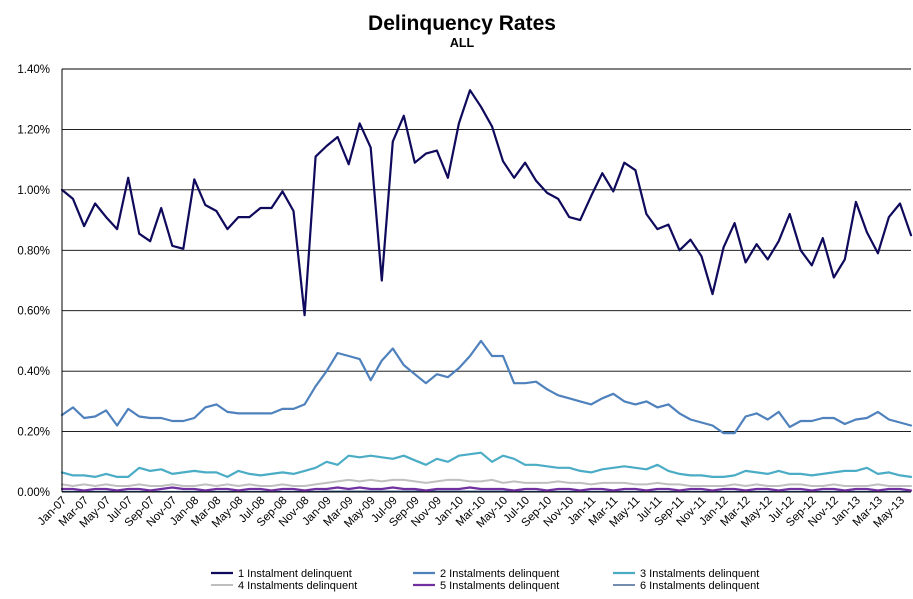 This screenshot has width=913, height=599. Describe the element at coordinates (499, 574) in the screenshot. I see `legend-label: 2 Instalments delinquent` at that location.